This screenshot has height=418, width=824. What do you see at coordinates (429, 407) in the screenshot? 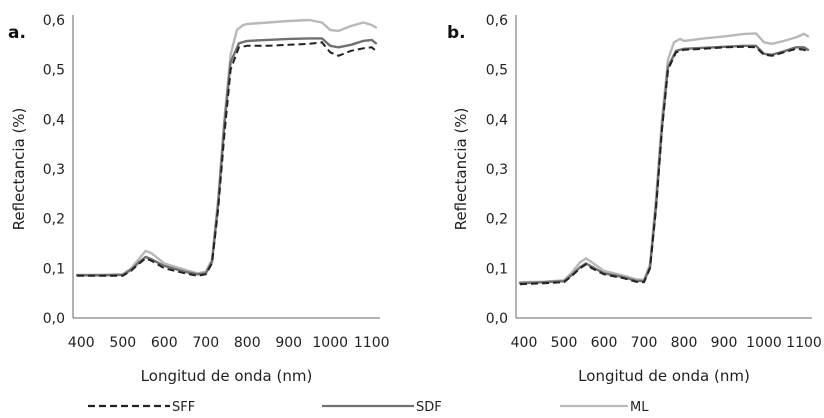
I see `legend-label-sdf: SDF` at bounding box center [429, 407].